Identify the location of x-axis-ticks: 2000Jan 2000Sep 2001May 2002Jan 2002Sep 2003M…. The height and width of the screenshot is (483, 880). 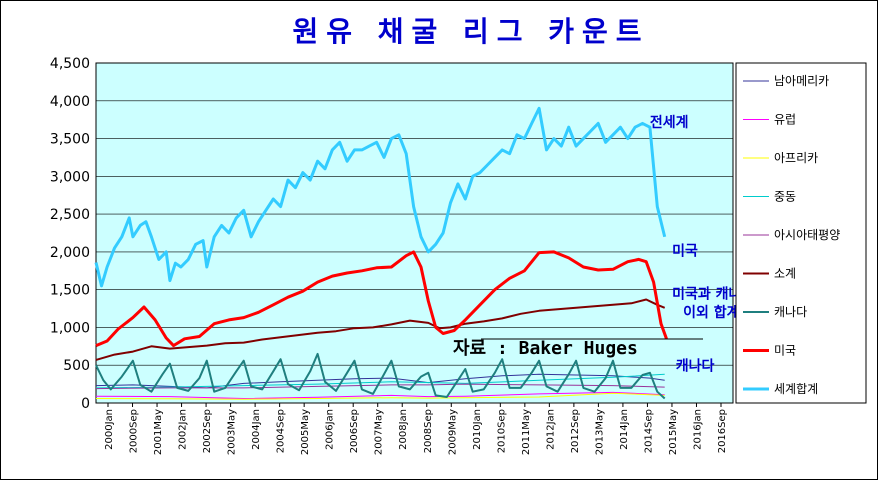
(416, 429).